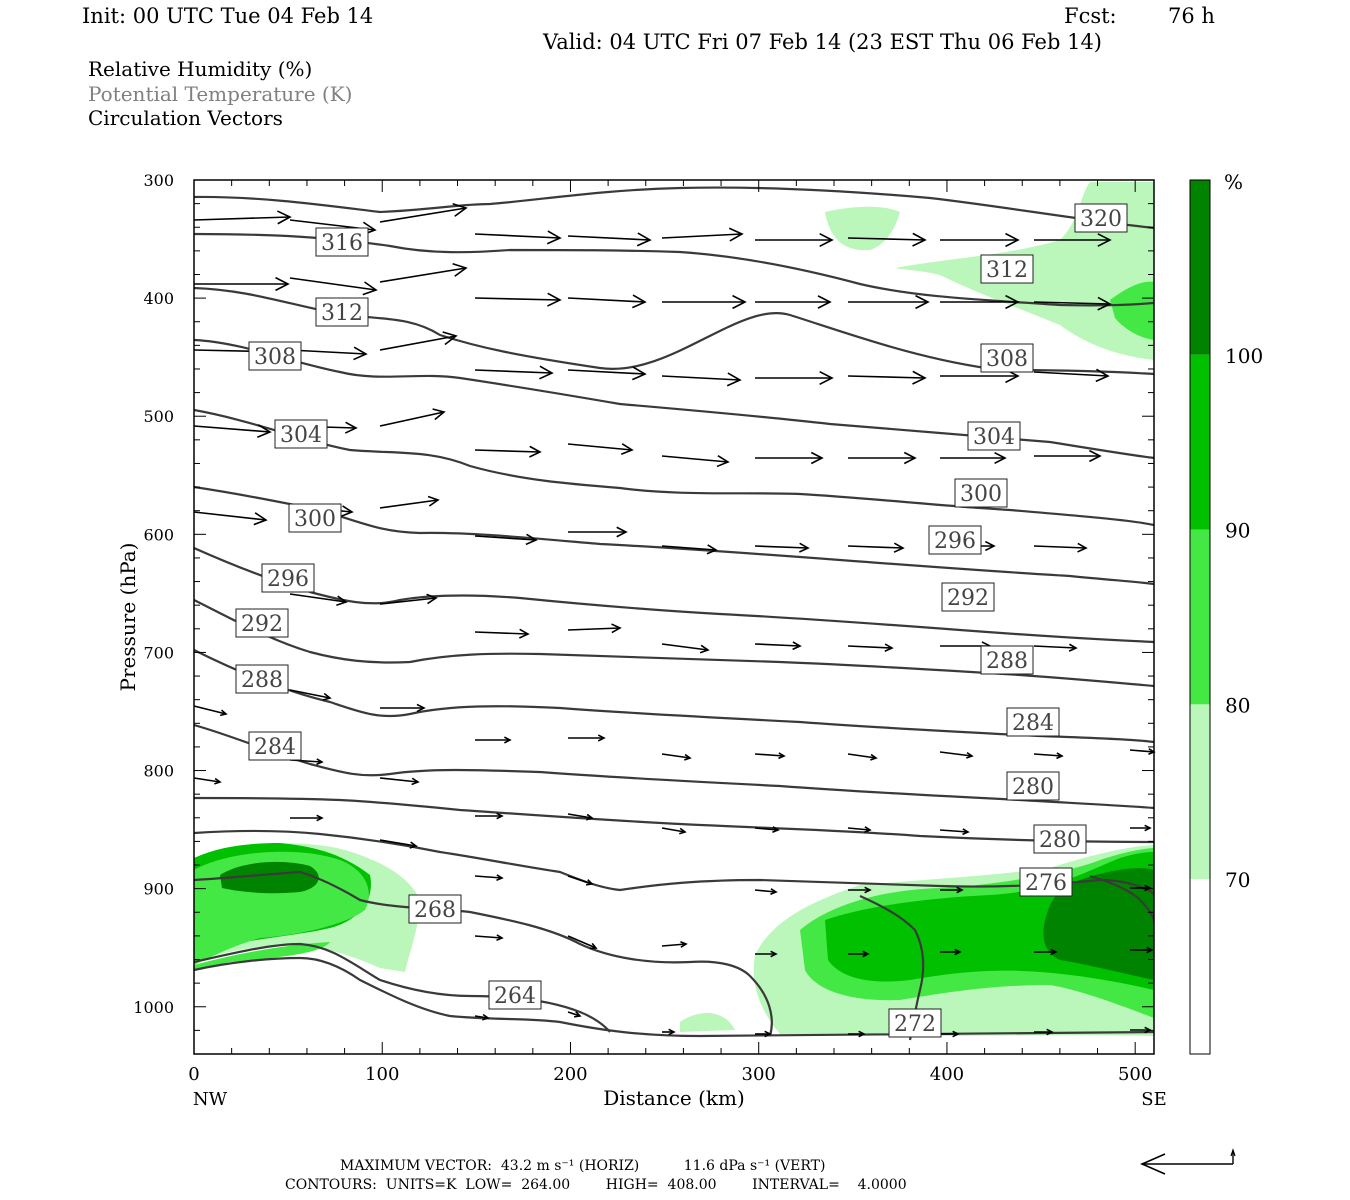  Describe the element at coordinates (674, 1098) in the screenshot. I see `x-axis-label: Distance (km)` at that location.